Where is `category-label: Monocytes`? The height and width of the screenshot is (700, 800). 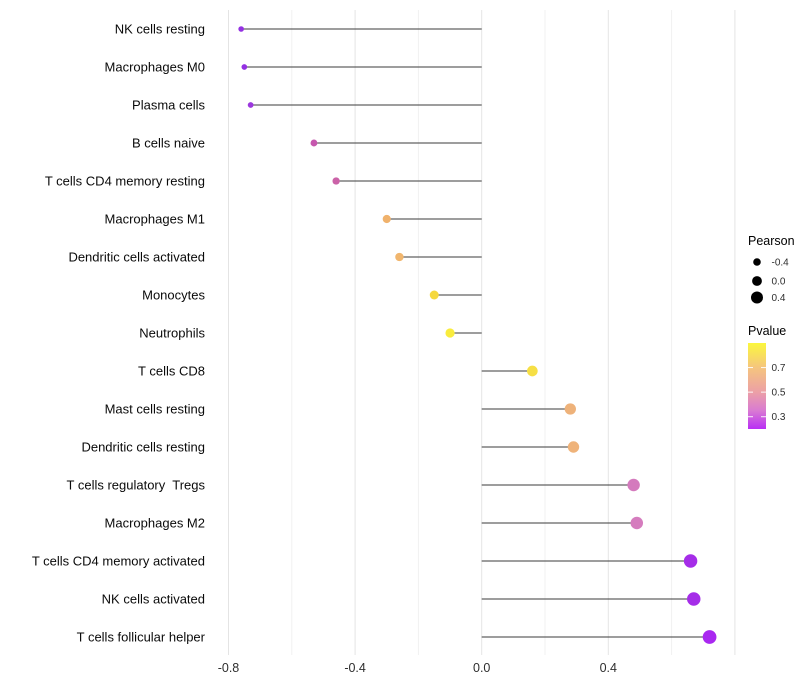
category-label: Monocytes is located at coordinates (173, 295).